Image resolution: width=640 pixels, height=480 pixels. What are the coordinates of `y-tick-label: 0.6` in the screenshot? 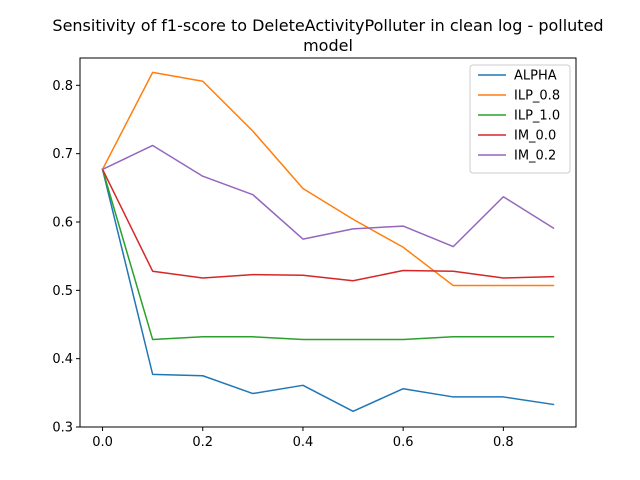 It's located at (62, 223).